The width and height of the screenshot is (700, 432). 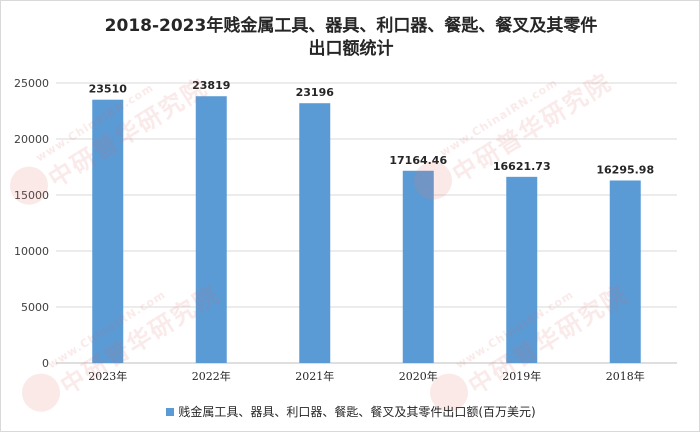 I want to click on chart-title: 2018-2023年贱金属工具、器具、利口器、餐匙、餐叉及其零件 出口额统计, so click(x=350, y=38).